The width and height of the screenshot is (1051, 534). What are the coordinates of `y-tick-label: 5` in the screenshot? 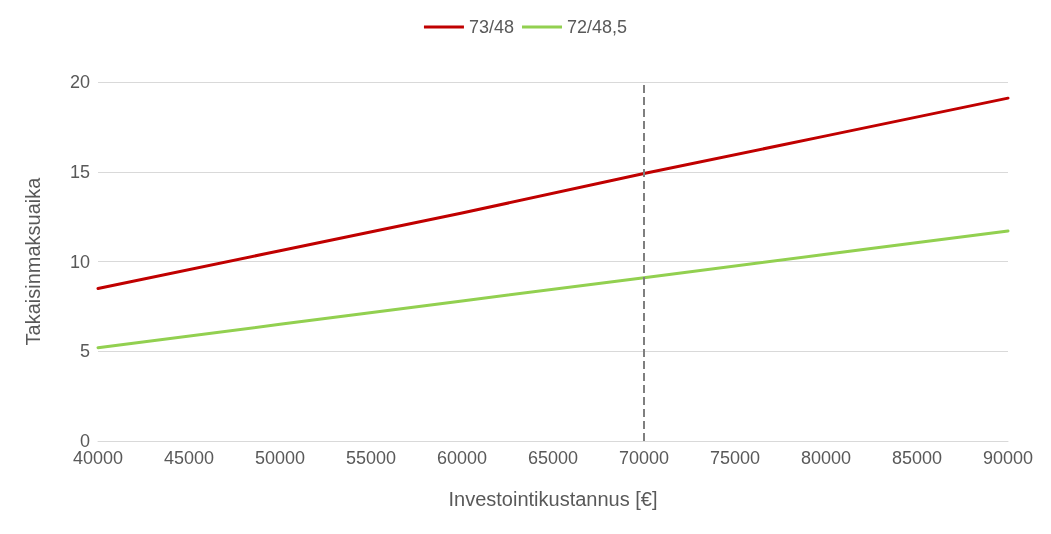 It's located at (84, 351).